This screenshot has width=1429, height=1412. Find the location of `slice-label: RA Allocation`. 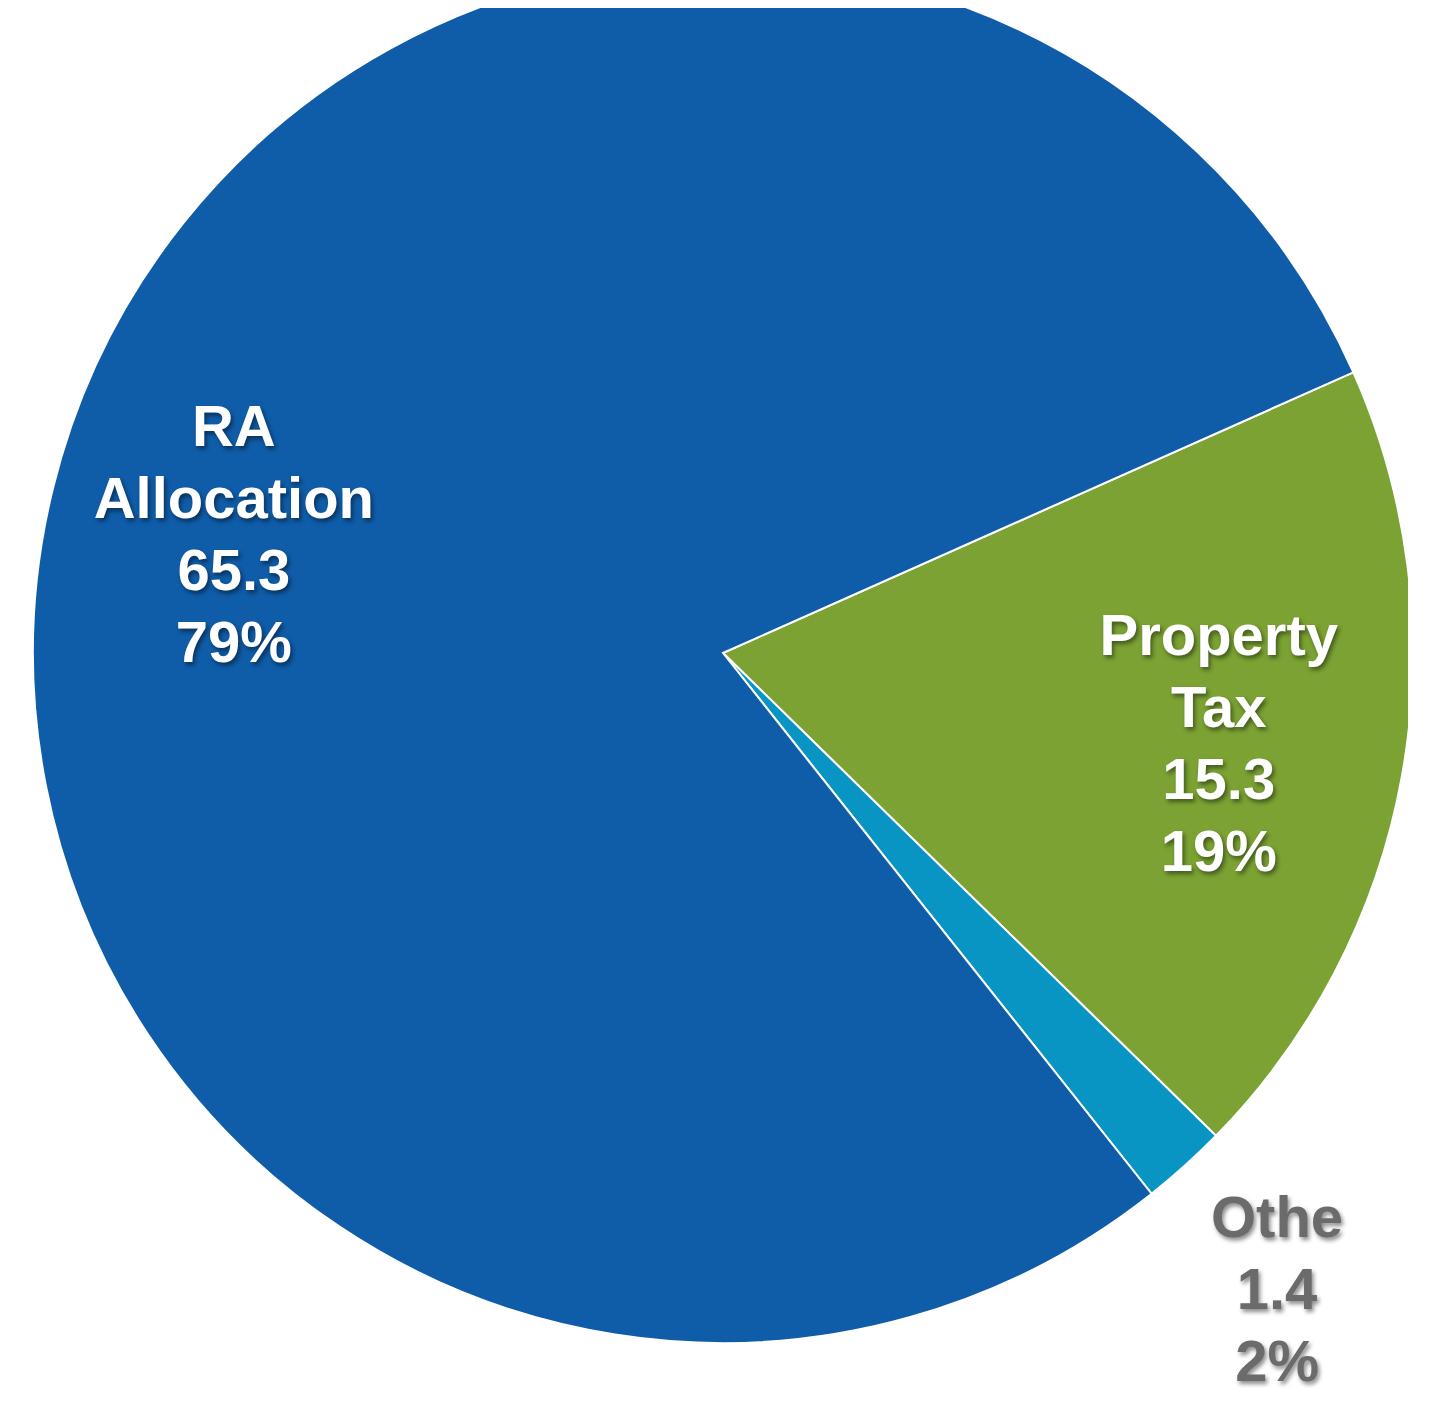

slice-label: RA Allocation is located at coordinates (234, 461).